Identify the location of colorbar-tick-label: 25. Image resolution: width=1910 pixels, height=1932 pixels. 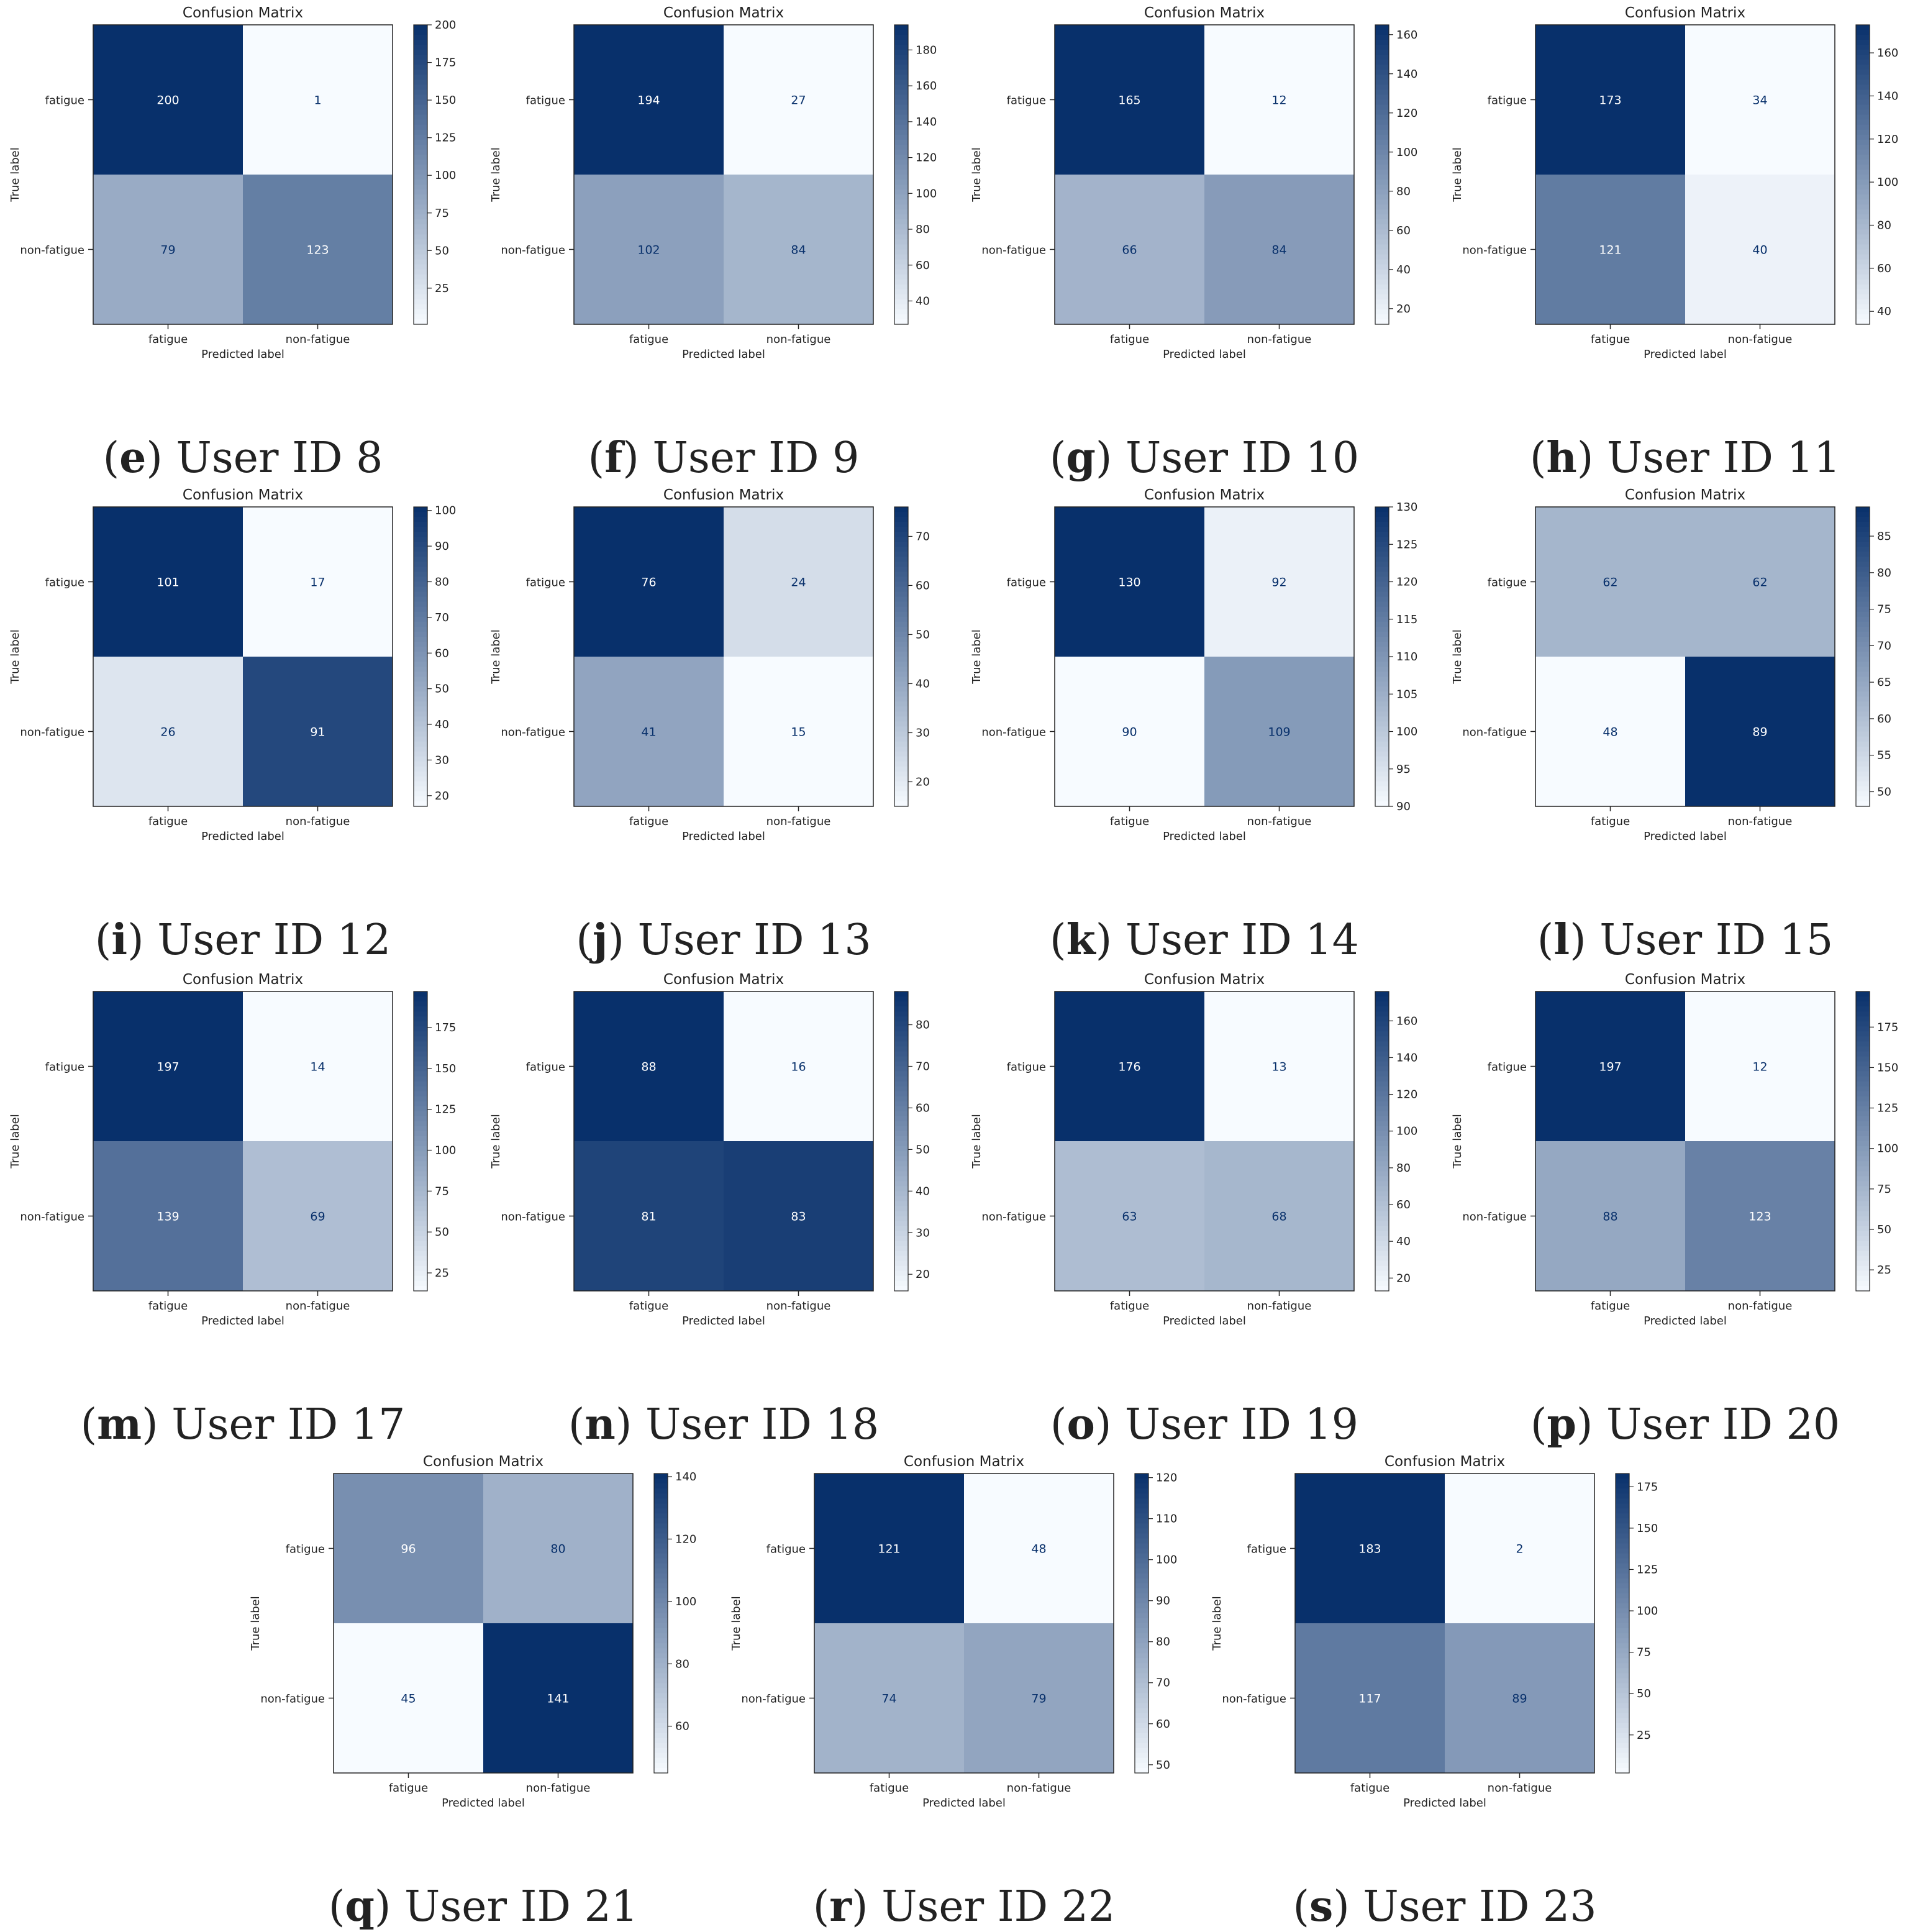
(442, 1273).